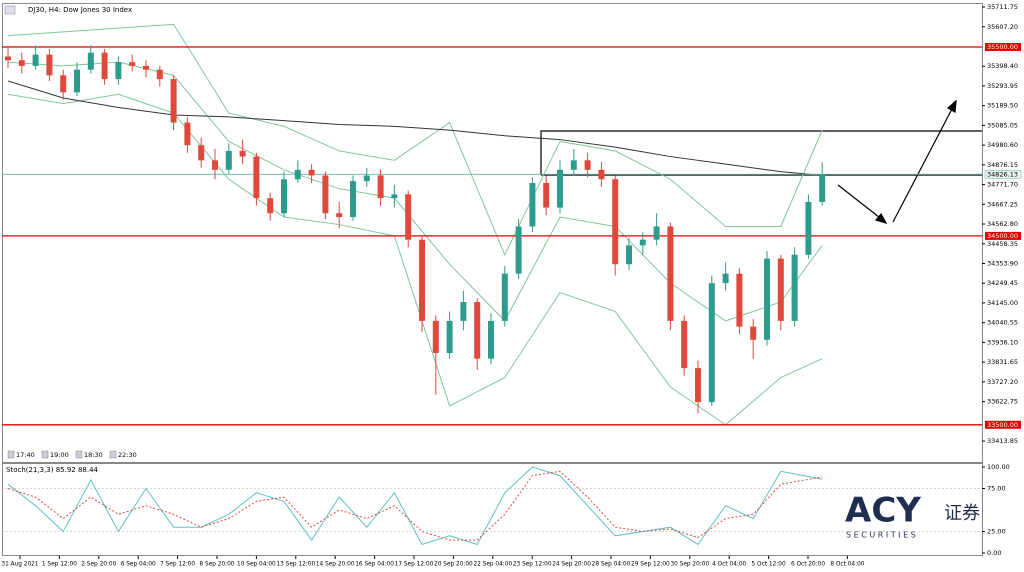  What do you see at coordinates (881, 535) in the screenshot?
I see `logo-sub: S E C U R I T I E S` at bounding box center [881, 535].